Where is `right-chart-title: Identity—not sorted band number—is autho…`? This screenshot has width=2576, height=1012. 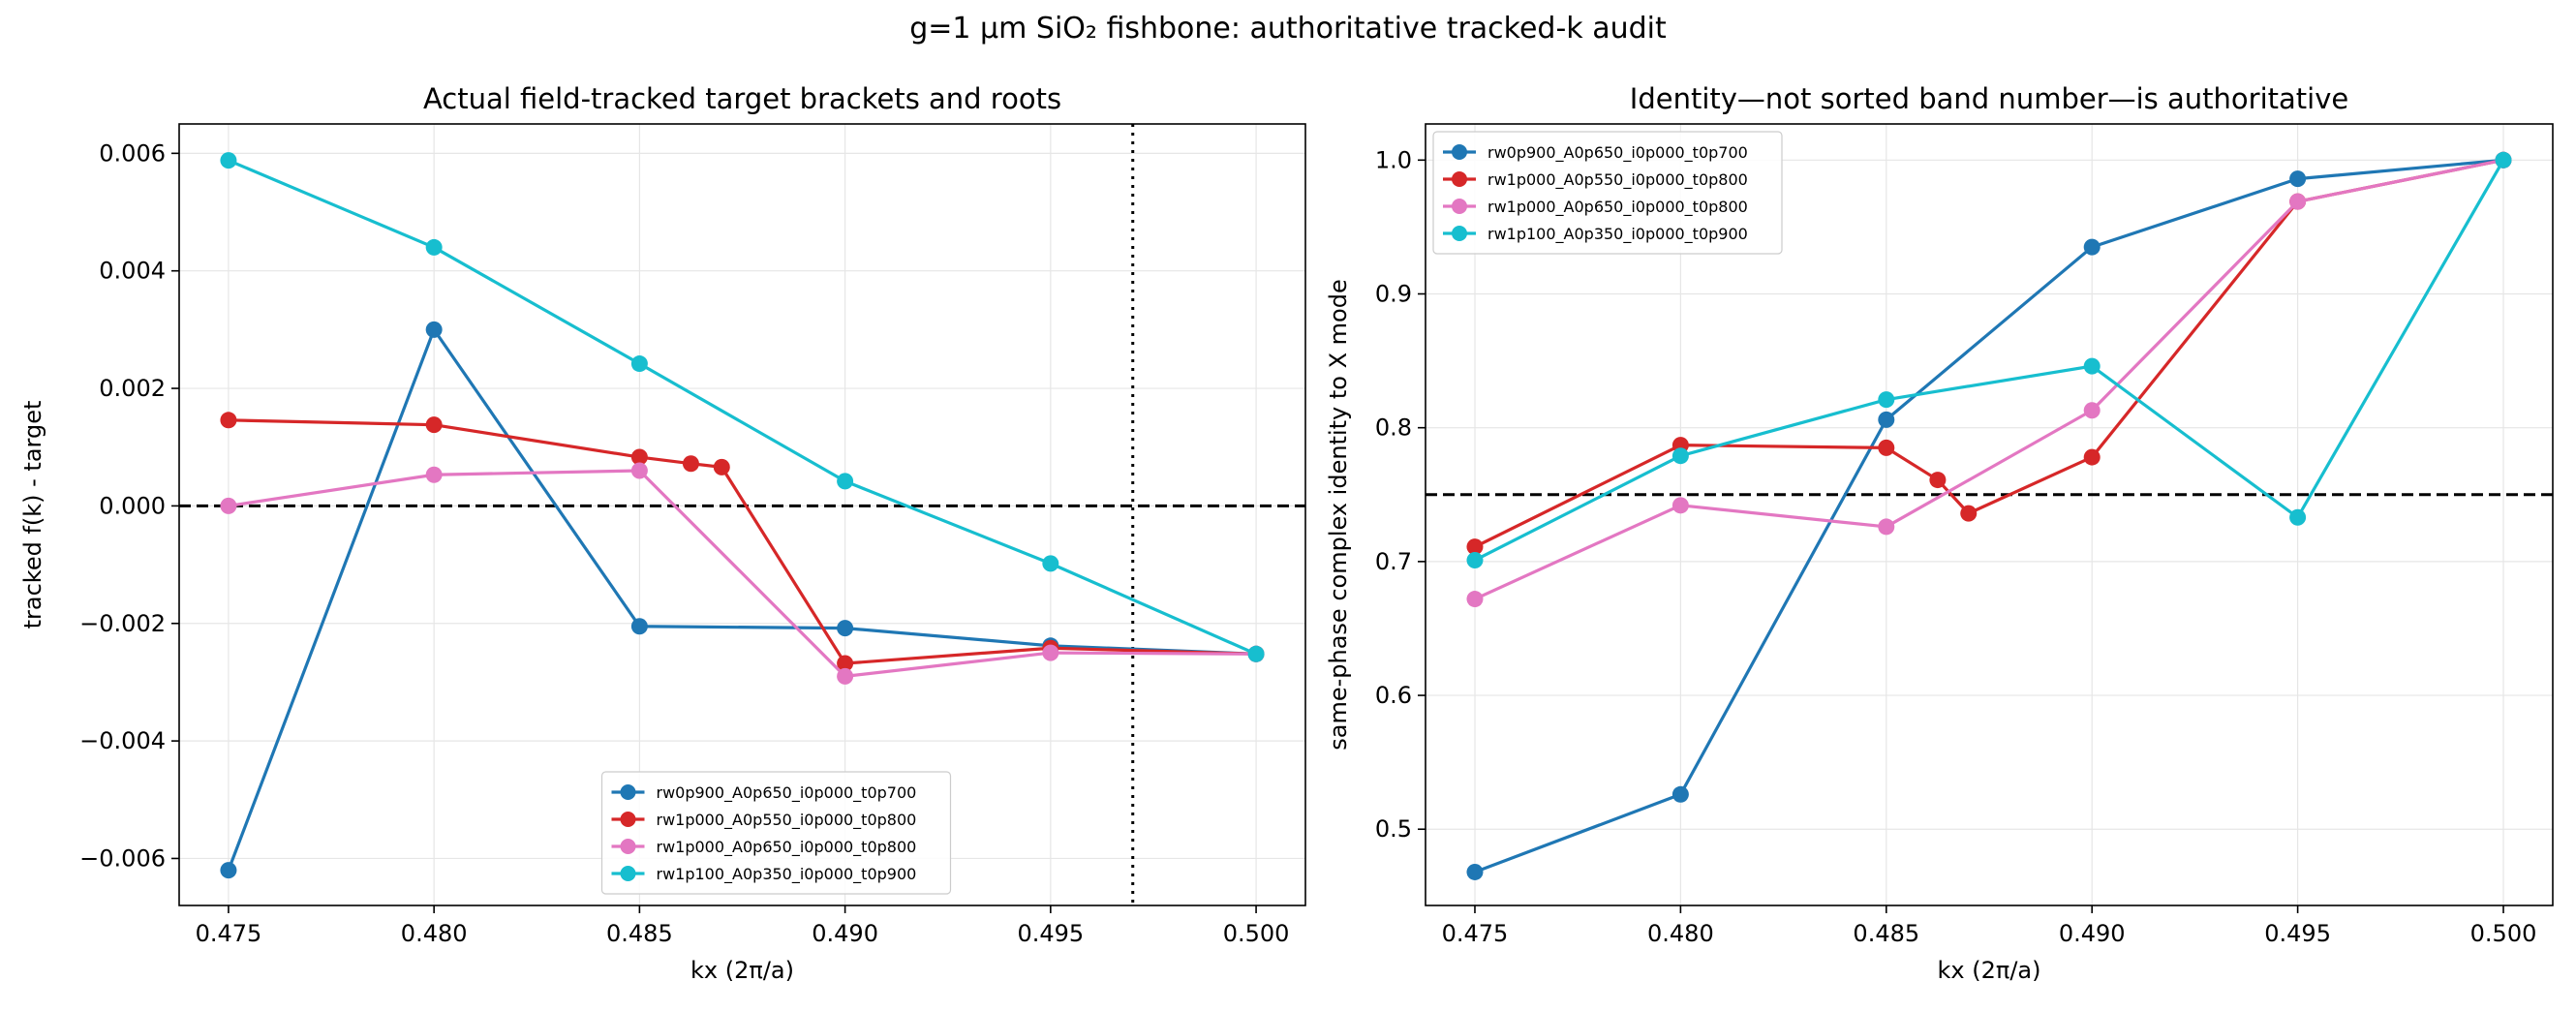
right-chart-title: Identity—not sorted band number—is autho… is located at coordinates (1989, 98).